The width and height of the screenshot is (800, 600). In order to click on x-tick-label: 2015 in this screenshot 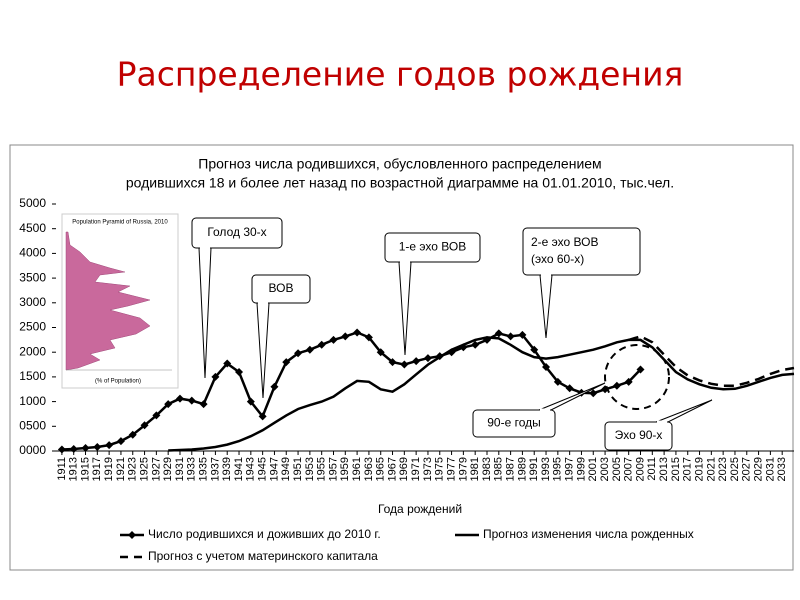, I will do `click(676, 469)`.